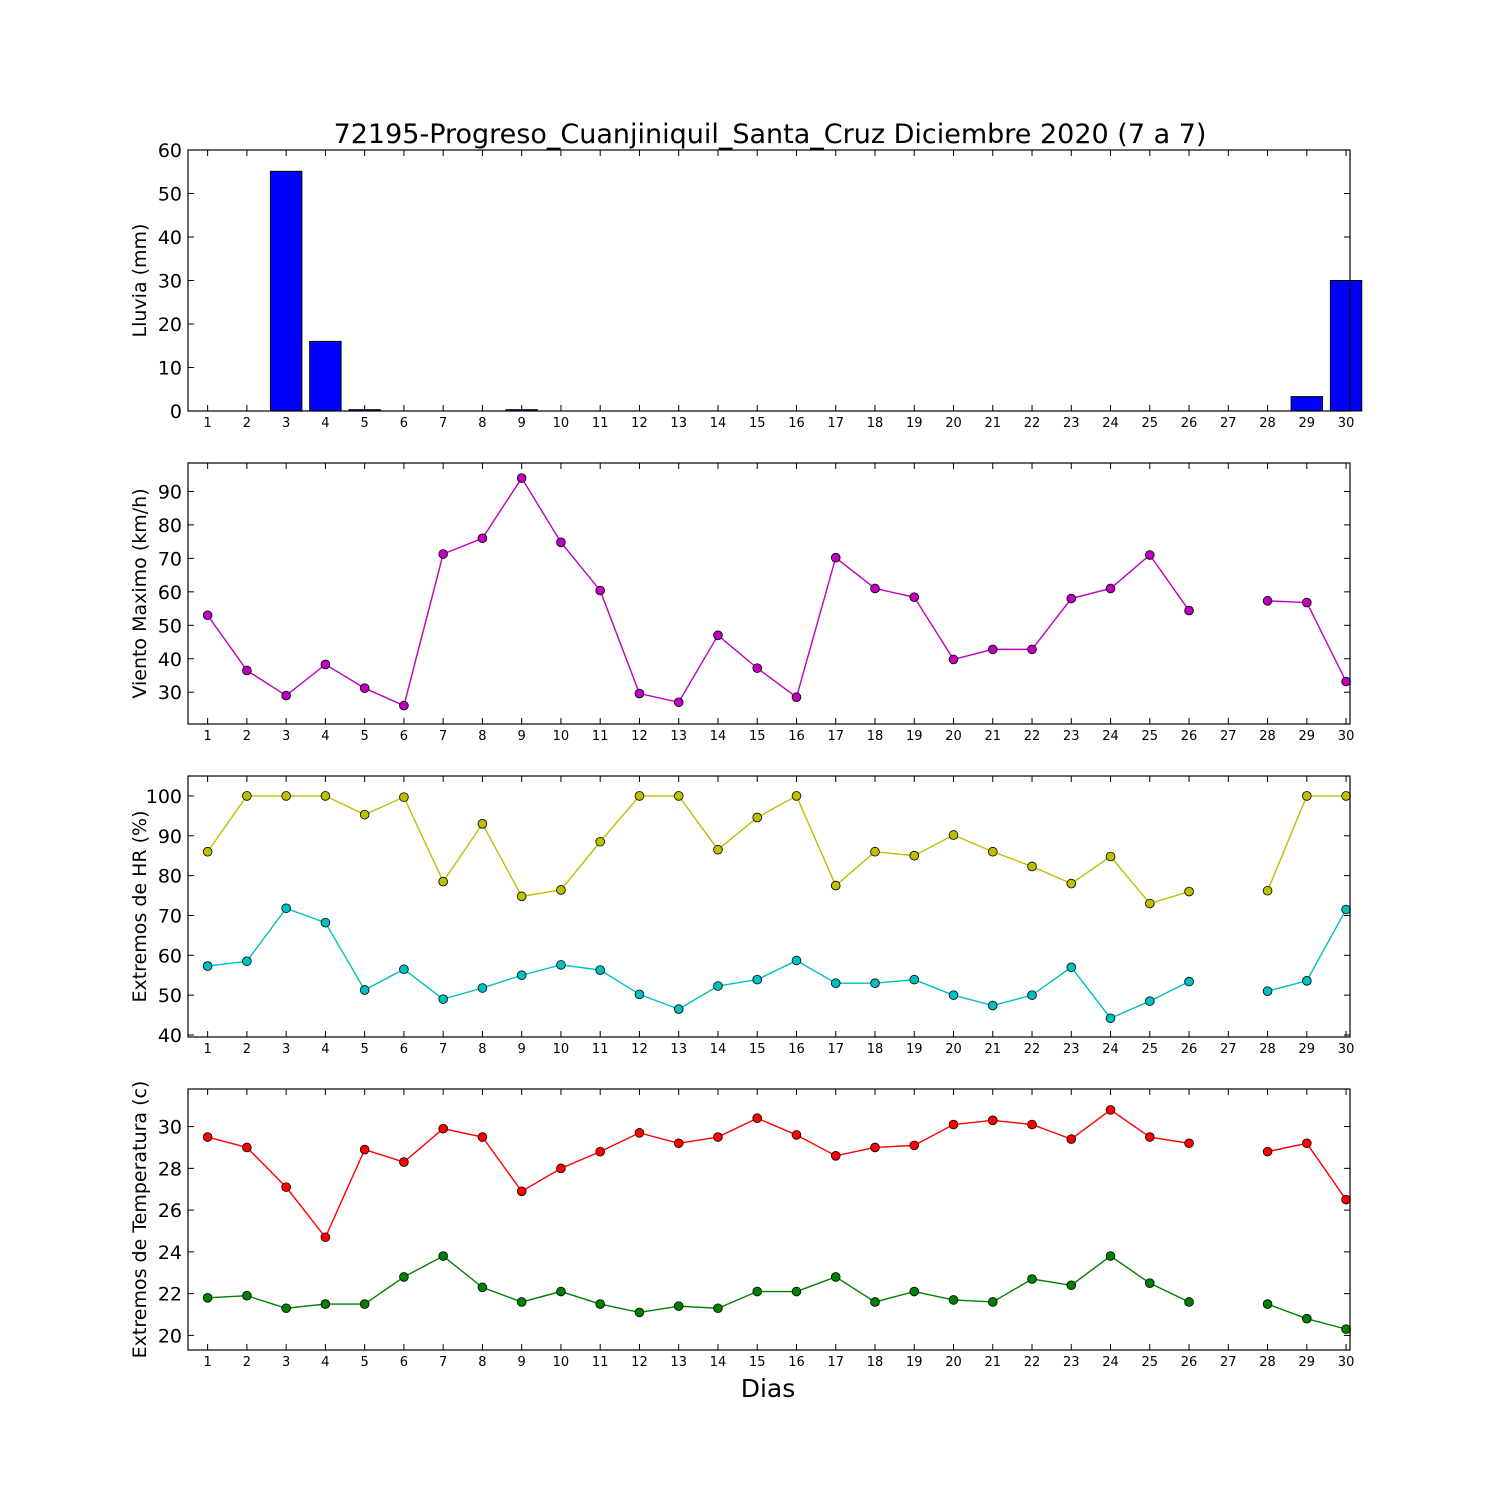 Image resolution: width=1500 pixels, height=1500 pixels. What do you see at coordinates (953, 423) in the screenshot?
I see `rain-xtick-label: 20` at bounding box center [953, 423].